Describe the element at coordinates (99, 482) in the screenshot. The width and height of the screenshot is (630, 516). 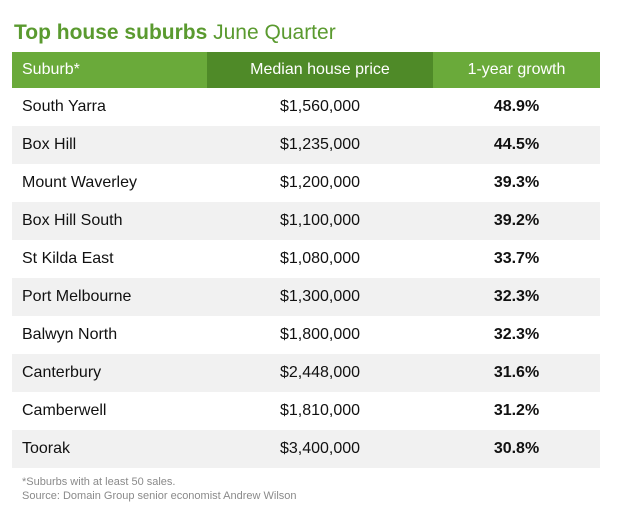
I see `footnote: *Suburbs with at least 50 sales.` at that location.